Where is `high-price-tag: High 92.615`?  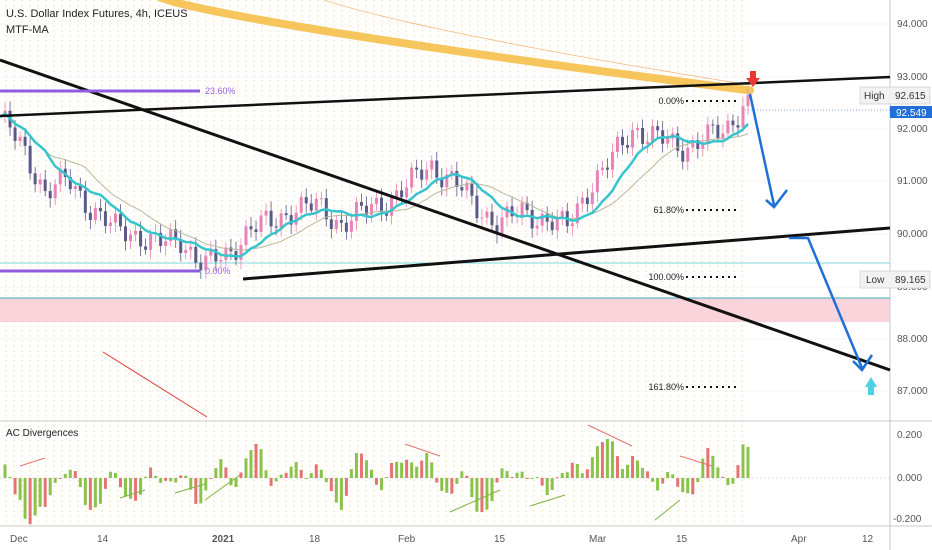
high-price-tag: High 92.615 is located at coordinates (895, 95).